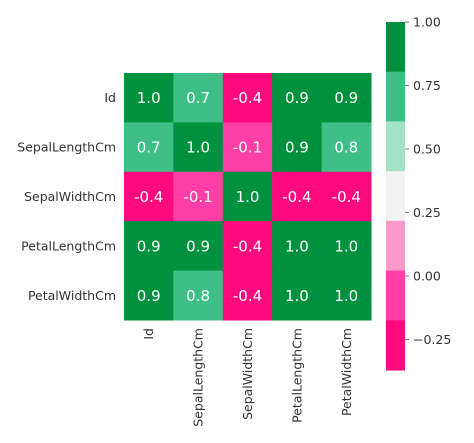  I want to click on colorbar-ticks: 1.00 0.75 0.50 0.25 0.00 −0.25, so click(428, 181).